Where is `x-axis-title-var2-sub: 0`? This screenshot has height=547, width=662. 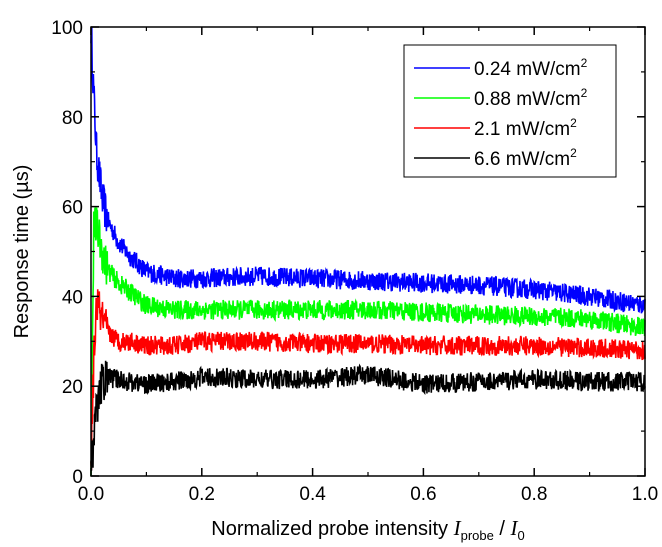 x-axis-title-var2-sub: 0 is located at coordinates (521, 535).